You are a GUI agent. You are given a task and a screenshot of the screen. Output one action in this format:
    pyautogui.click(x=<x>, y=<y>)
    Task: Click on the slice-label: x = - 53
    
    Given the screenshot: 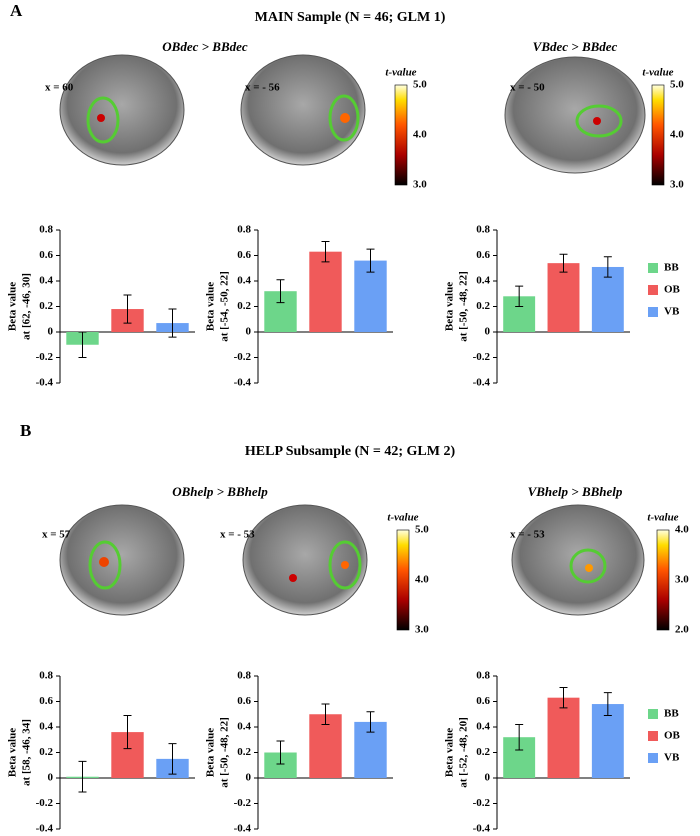 What is the action you would take?
    pyautogui.click(x=237, y=535)
    